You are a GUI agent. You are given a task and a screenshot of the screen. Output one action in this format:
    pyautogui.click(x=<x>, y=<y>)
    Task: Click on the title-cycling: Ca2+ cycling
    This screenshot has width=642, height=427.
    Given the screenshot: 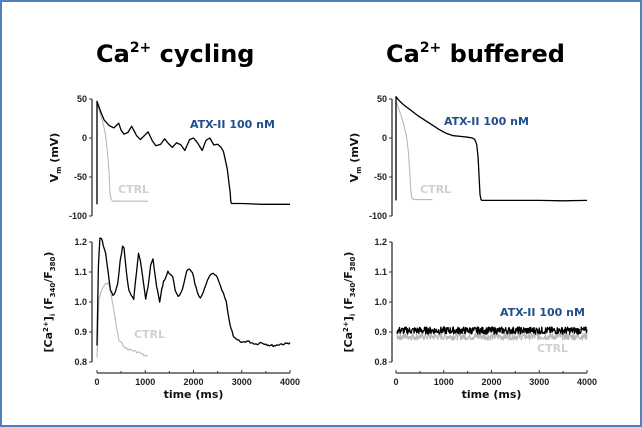 What is the action you would take?
    pyautogui.click(x=175, y=54)
    